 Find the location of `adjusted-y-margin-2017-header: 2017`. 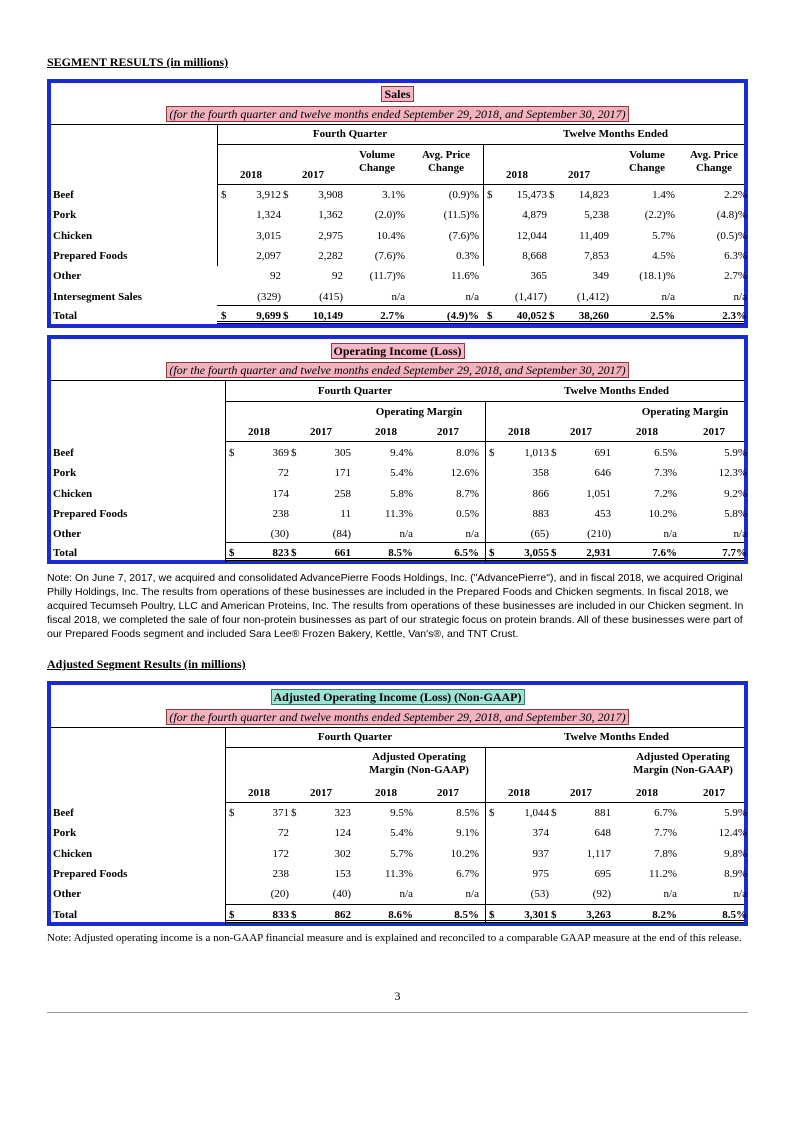

adjusted-y-margin-2017-header: 2017 is located at coordinates (714, 793).